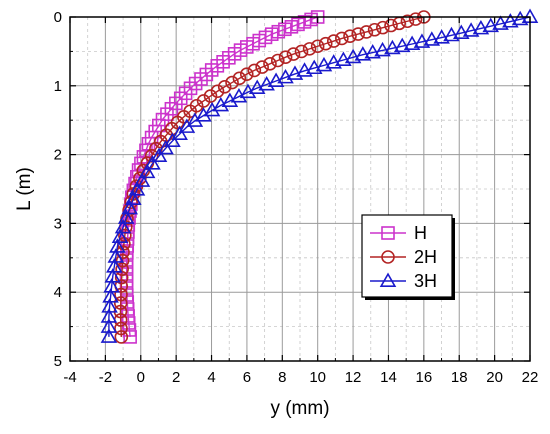 This screenshot has height=434, width=550. I want to click on x-tick-label: 4, so click(211, 377).